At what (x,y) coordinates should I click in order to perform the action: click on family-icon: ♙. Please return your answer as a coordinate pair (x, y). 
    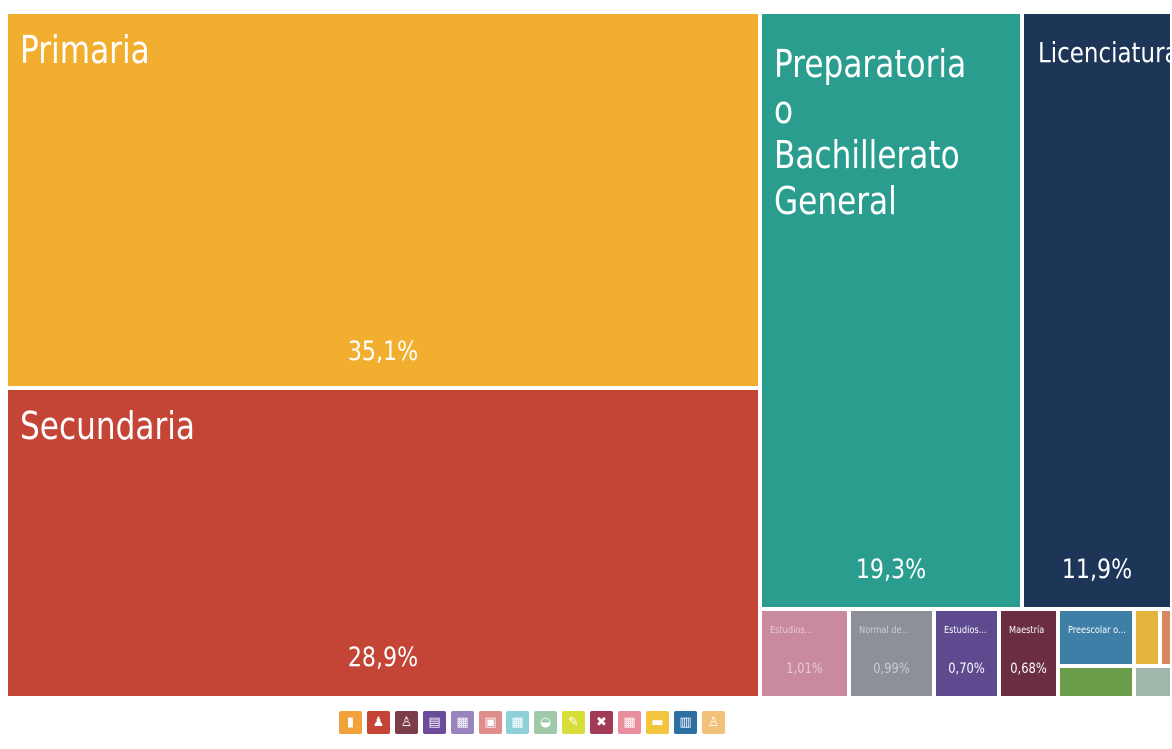
    Looking at the image, I should click on (713, 722).